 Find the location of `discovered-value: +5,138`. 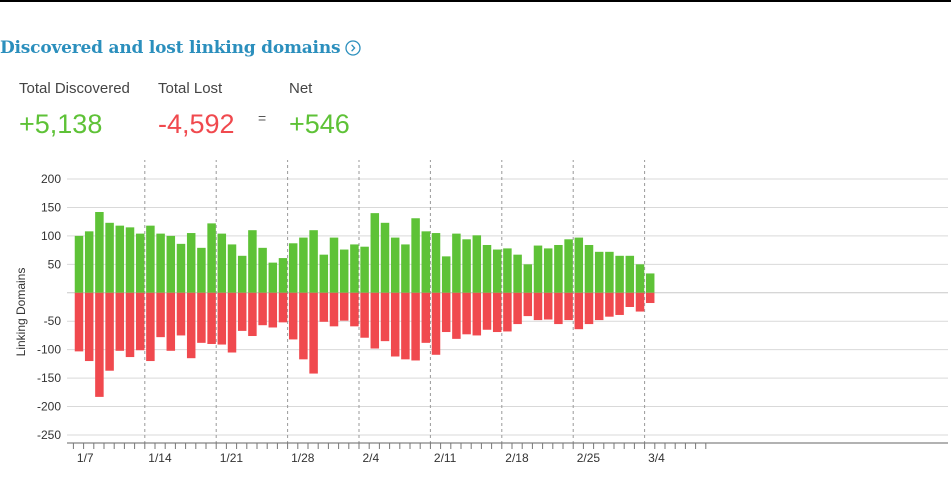

discovered-value: +5,138 is located at coordinates (61, 124).